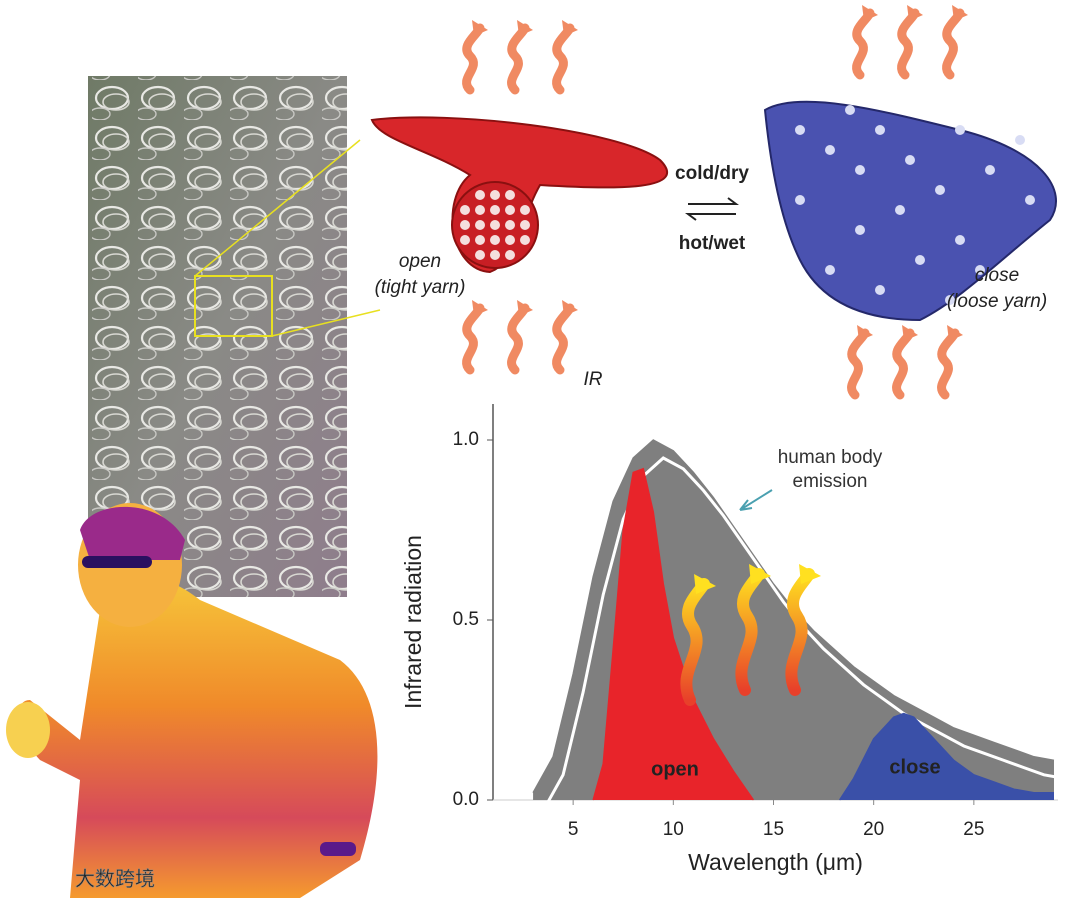  What do you see at coordinates (420, 287) in the screenshot?
I see `state-note: (tight yarn)` at bounding box center [420, 287].